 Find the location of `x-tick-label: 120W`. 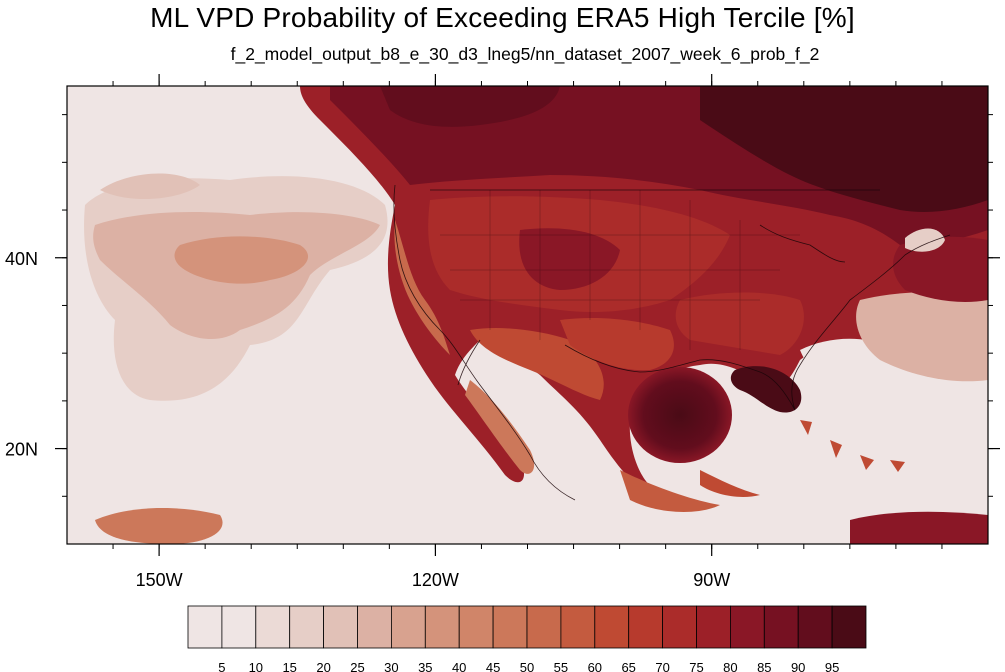

x-tick-label: 120W is located at coordinates (435, 580).